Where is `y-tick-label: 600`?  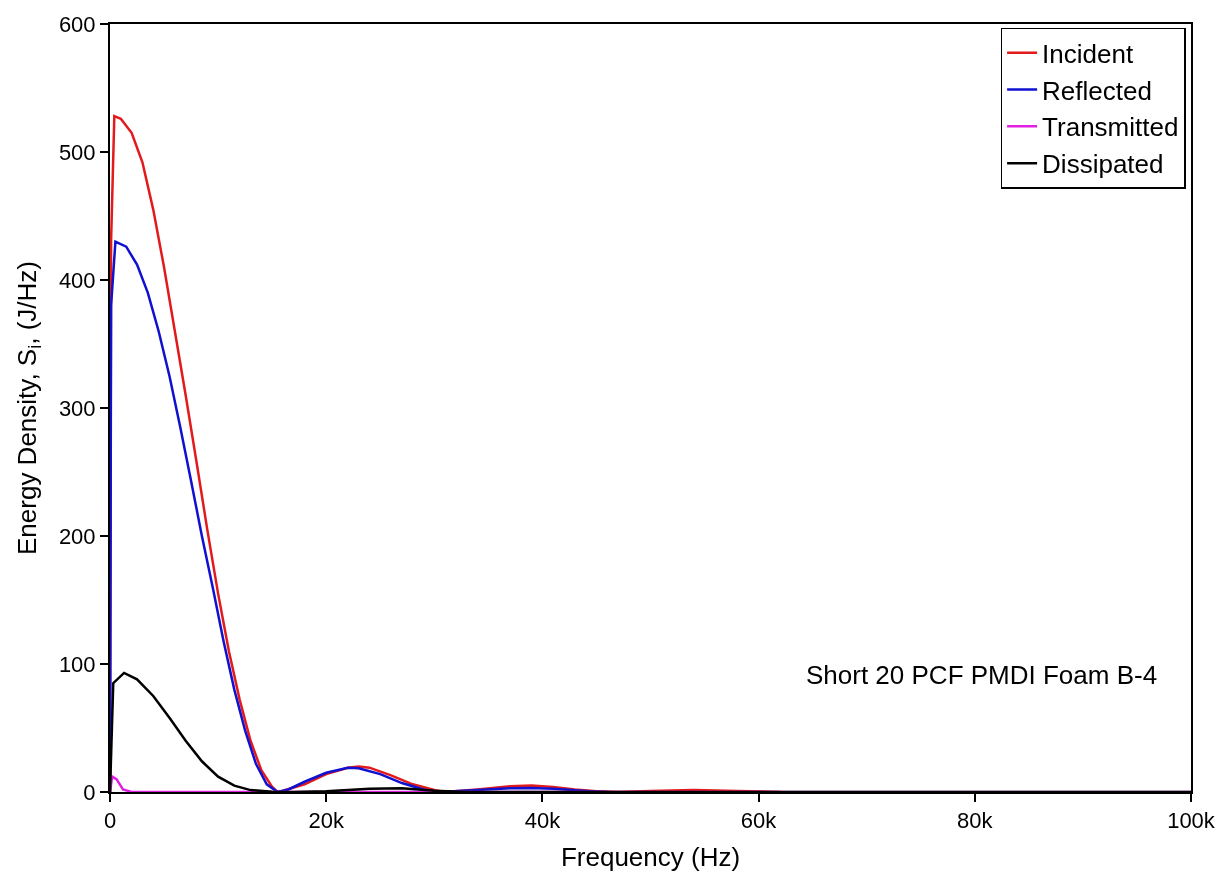 y-tick-label: 600 is located at coordinates (77, 24).